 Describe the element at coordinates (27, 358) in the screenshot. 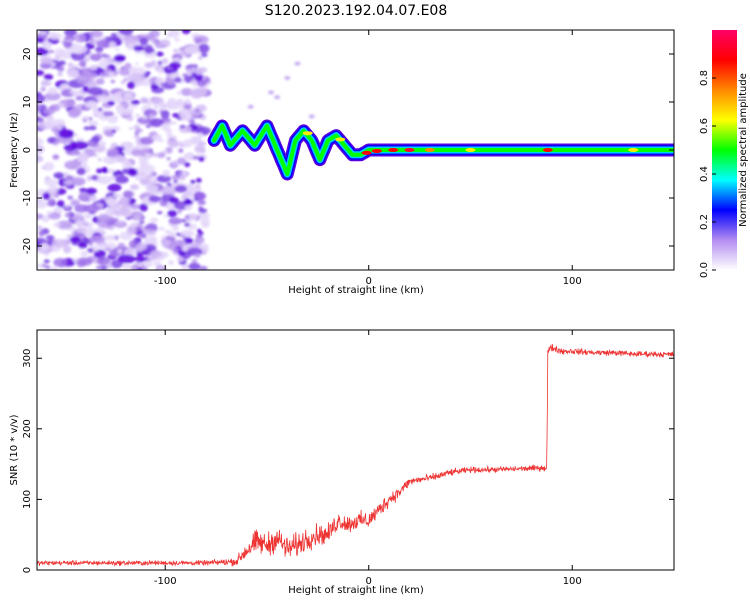

I see `y-tick-label: 300` at that location.